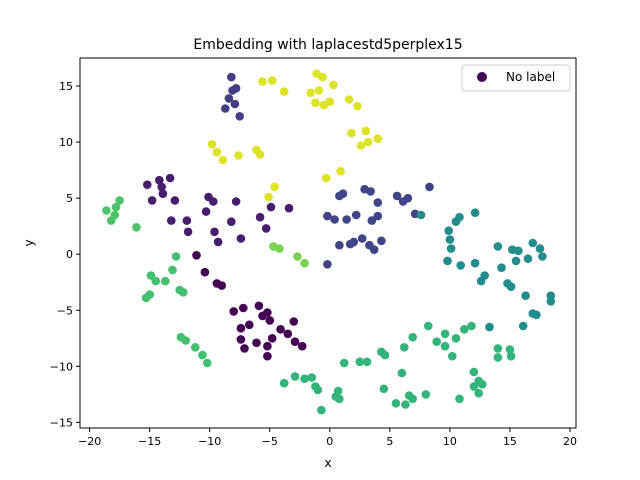 The image size is (640, 480). What do you see at coordinates (149, 441) in the screenshot?
I see `x-tick-label: −15` at bounding box center [149, 441].